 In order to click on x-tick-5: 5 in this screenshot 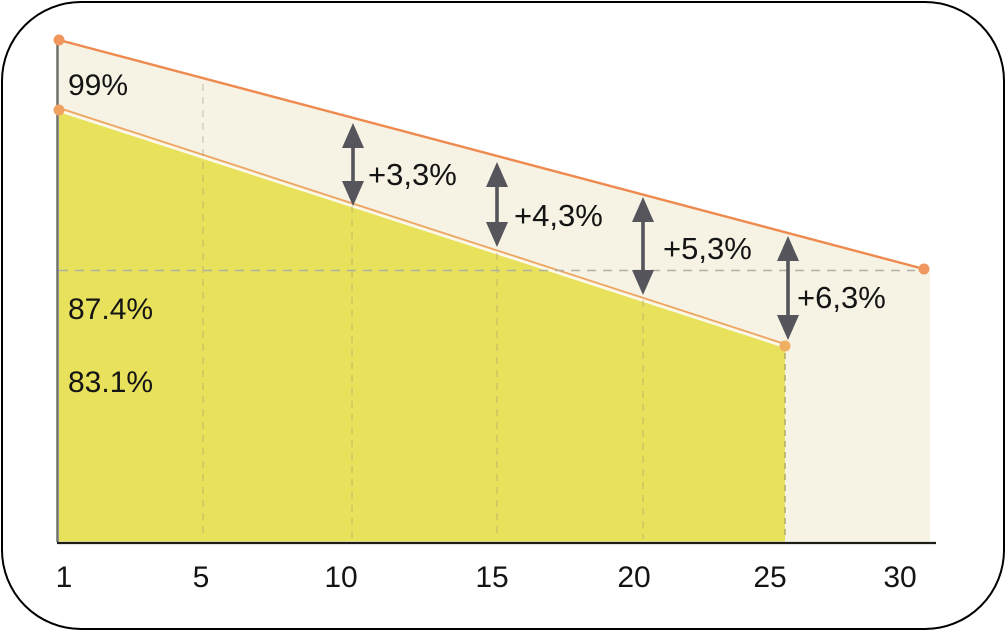, I will do `click(201, 577)`.